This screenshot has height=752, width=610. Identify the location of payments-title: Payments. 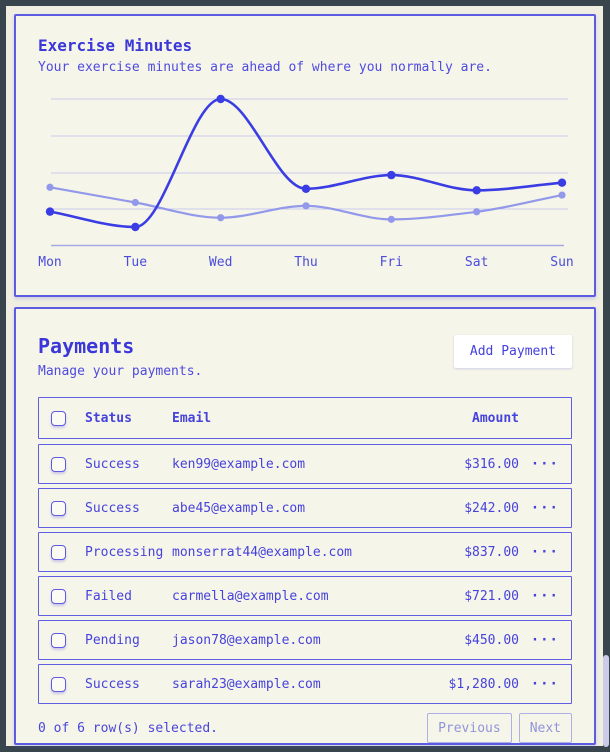
(86, 346).